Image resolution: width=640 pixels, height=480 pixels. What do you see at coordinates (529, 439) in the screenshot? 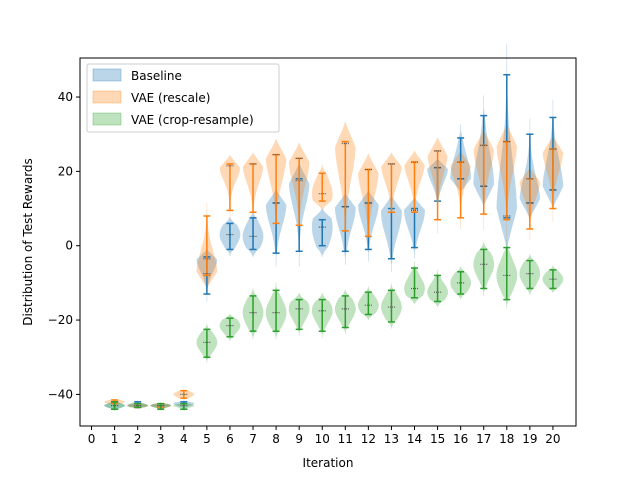
I see `x-tick-label: 19` at bounding box center [529, 439].